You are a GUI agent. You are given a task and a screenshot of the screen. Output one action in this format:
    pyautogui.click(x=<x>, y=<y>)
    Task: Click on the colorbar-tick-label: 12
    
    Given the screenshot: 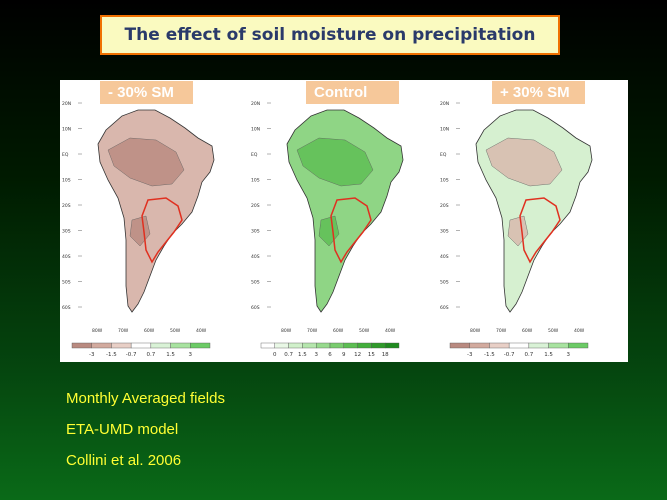 What is the action you would take?
    pyautogui.click(x=357, y=355)
    